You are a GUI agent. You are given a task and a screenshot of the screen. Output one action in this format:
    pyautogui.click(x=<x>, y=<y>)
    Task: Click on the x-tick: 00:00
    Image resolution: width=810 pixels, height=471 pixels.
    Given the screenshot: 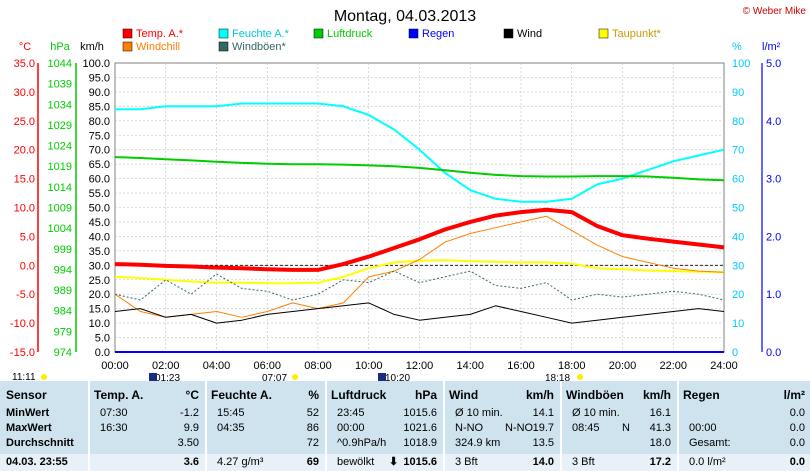 What is the action you would take?
    pyautogui.click(x=115, y=366)
    